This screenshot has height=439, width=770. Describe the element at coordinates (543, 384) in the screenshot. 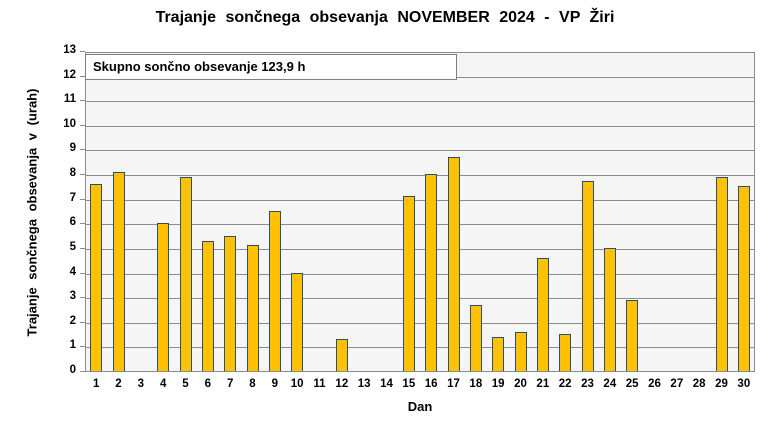

I see `x-tick-label-day-21: 21` at that location.